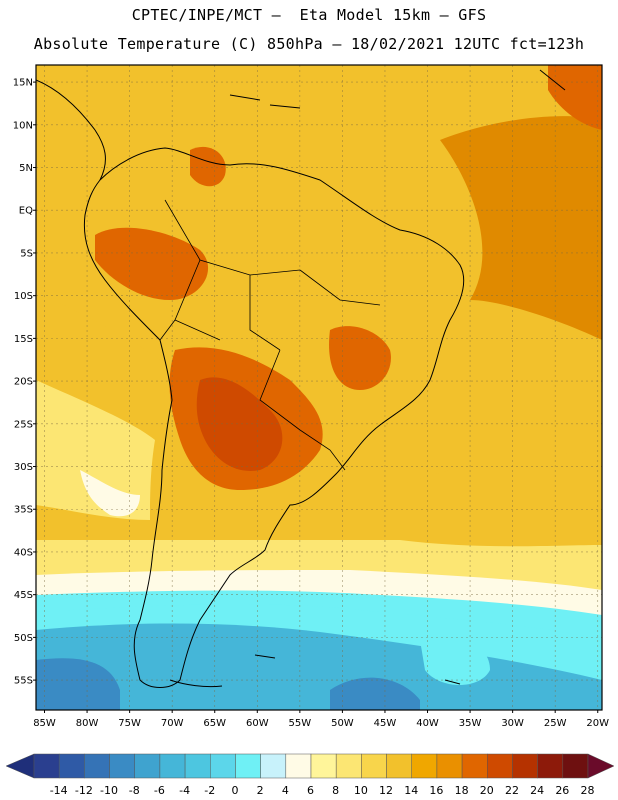  Describe the element at coordinates (270, 335) in the screenshot. I see `country-borders` at that location.